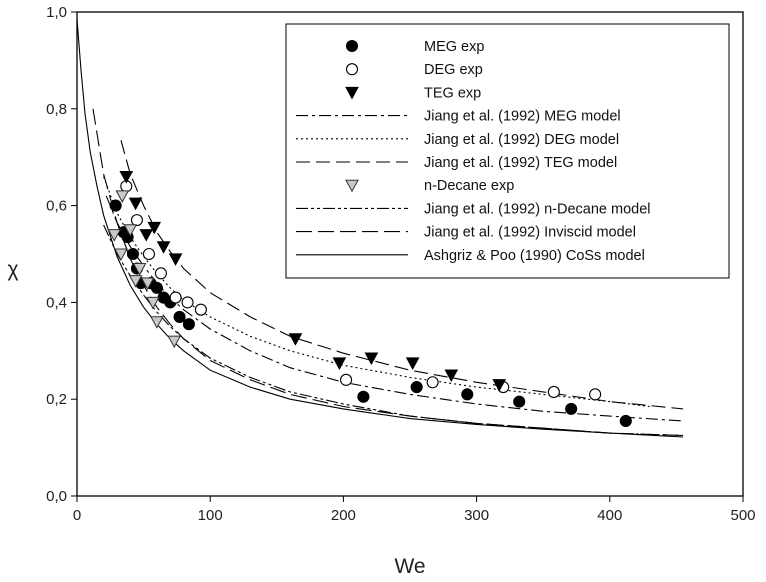 This screenshot has height=582, width=766. I want to click on legend-label: n-Decane exp, so click(469, 186).